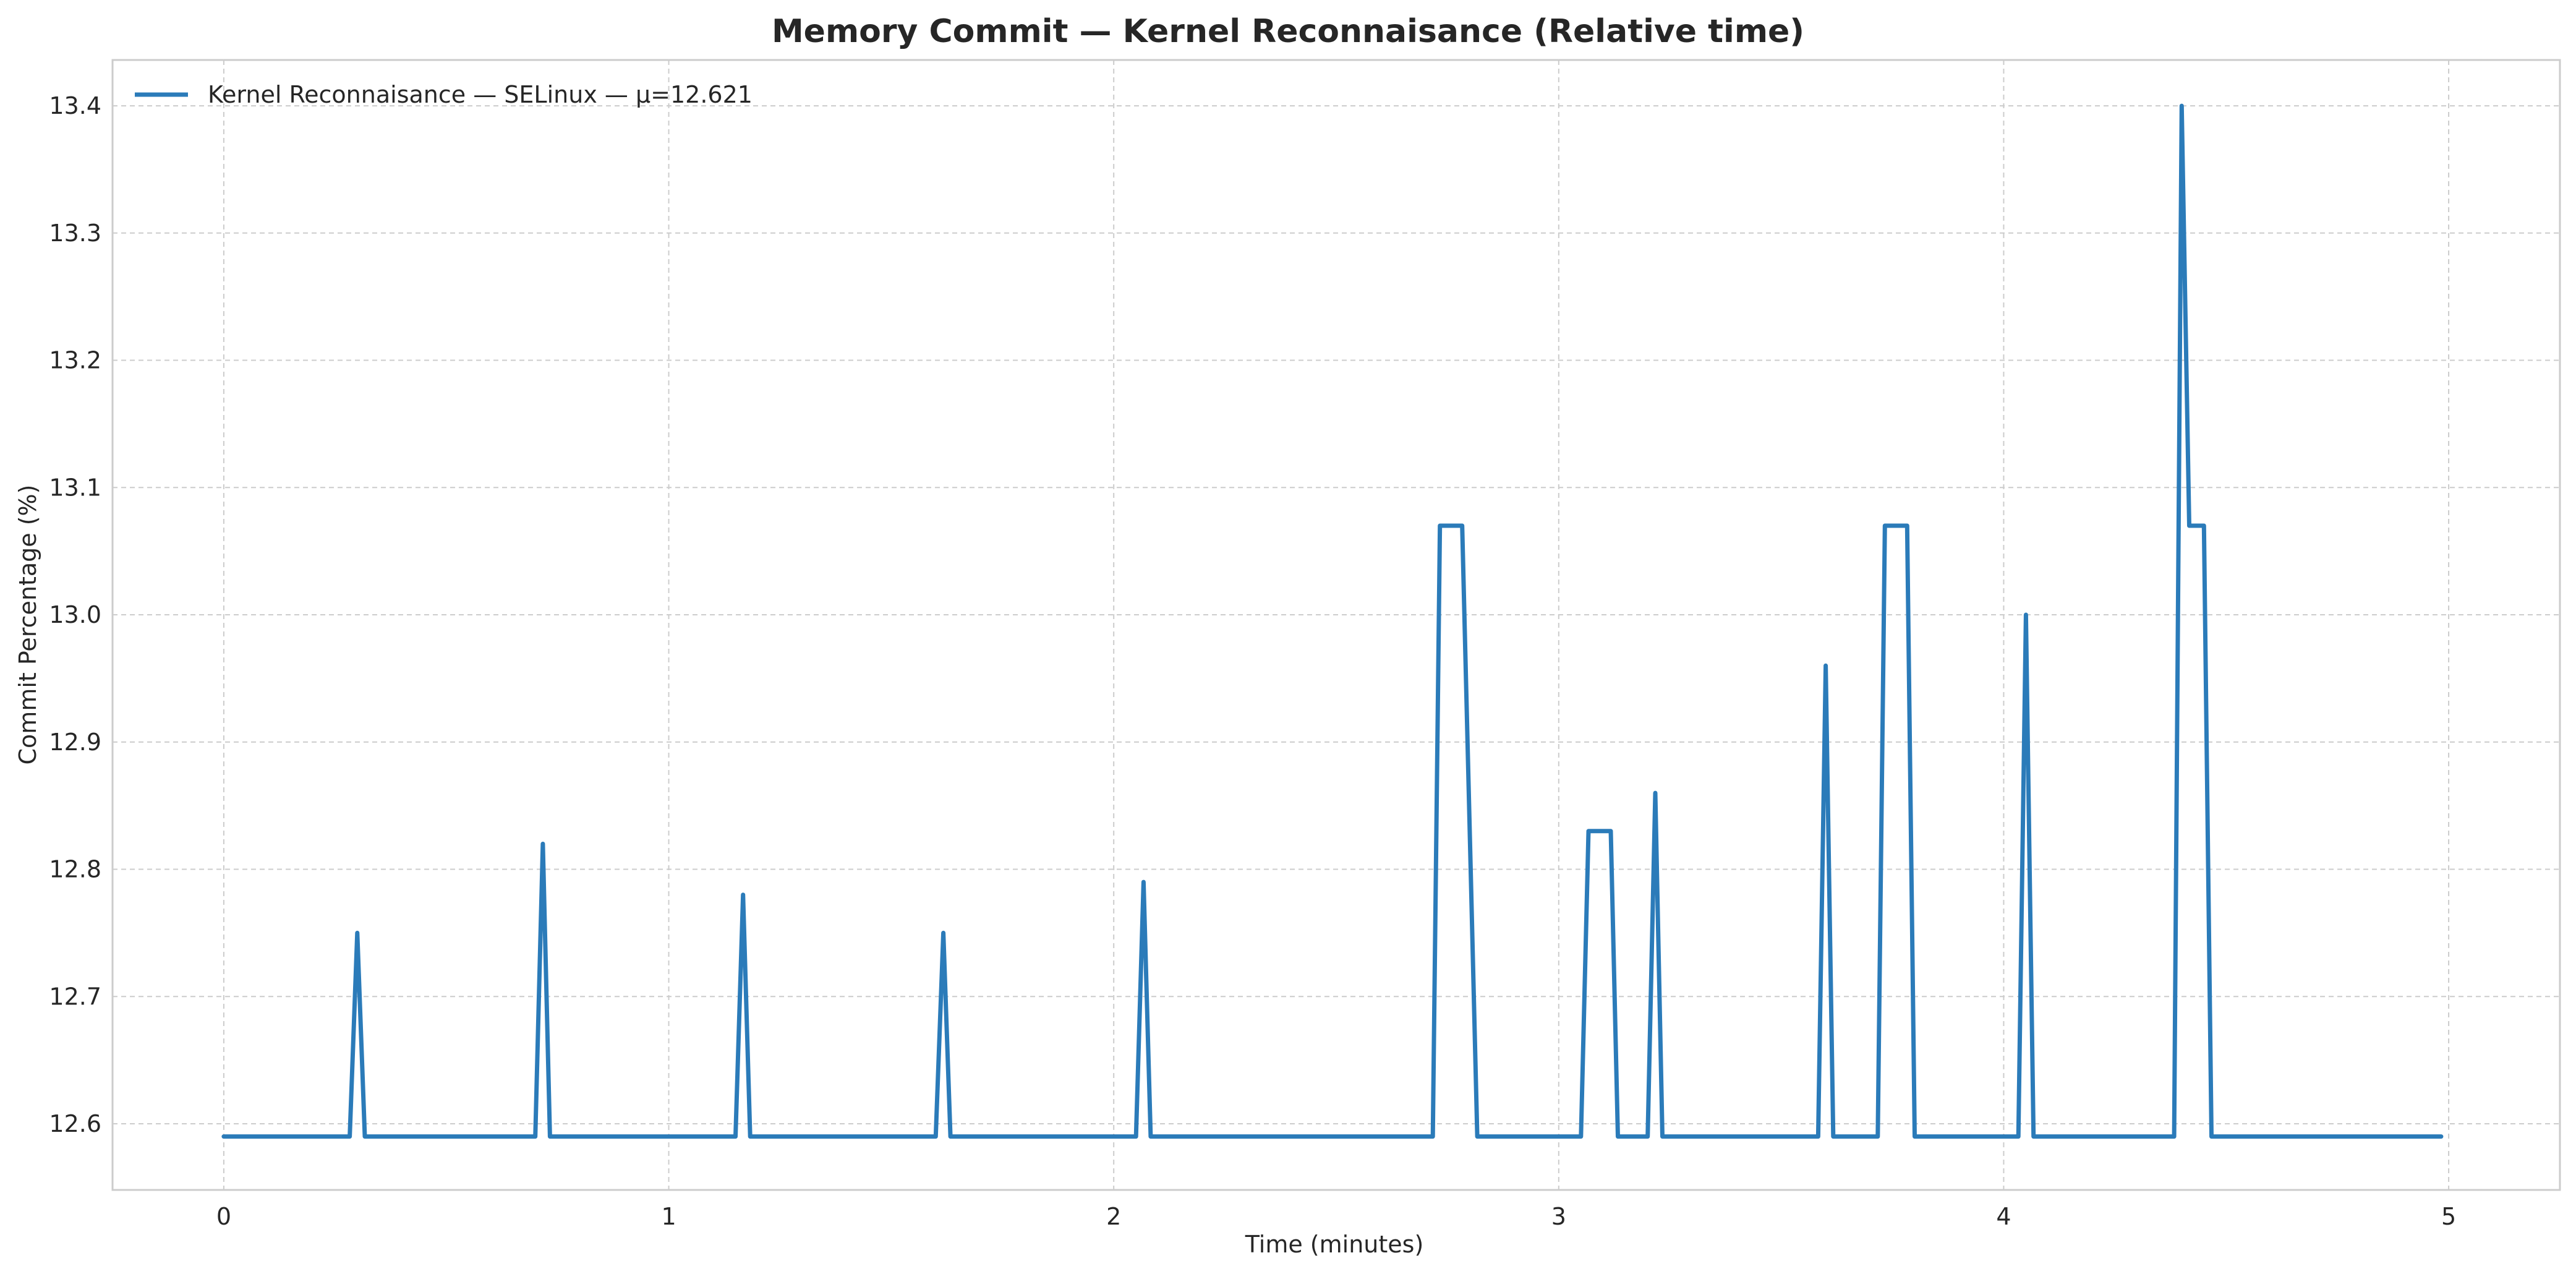 This screenshot has height=1279, width=2576. Describe the element at coordinates (75, 105) in the screenshot. I see `y-tick-label: 13.4` at that location.